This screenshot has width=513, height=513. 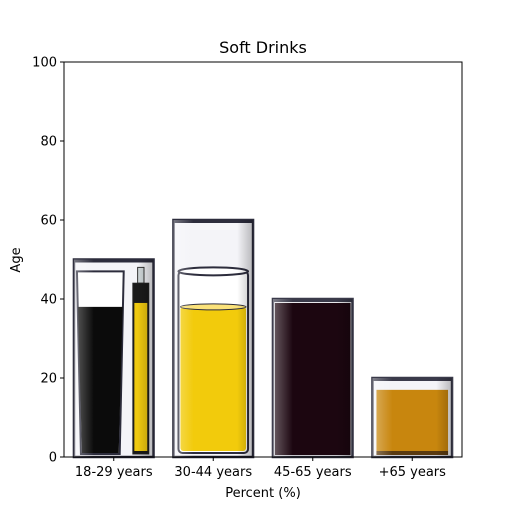 I want to click on y-axis: 0 20 40 60 80 100, so click(x=48, y=261).